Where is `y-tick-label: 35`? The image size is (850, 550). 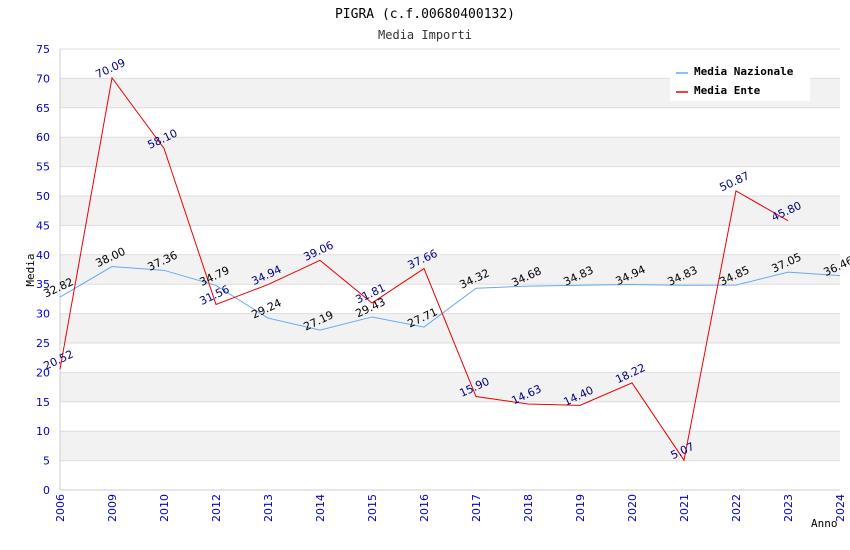
y-tick-label: 35 is located at coordinates (43, 284).